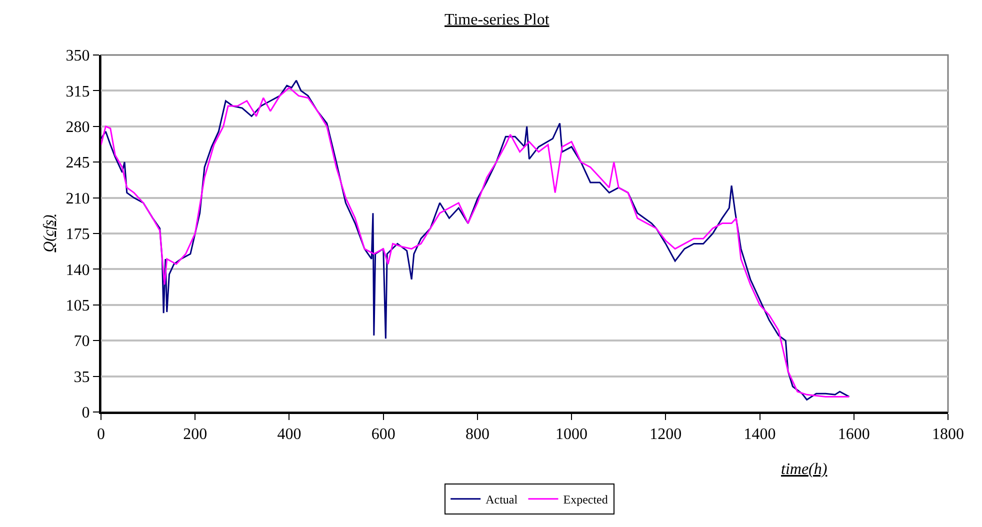  What do you see at coordinates (101, 435) in the screenshot?
I see `x-tick-label: 0` at bounding box center [101, 435].